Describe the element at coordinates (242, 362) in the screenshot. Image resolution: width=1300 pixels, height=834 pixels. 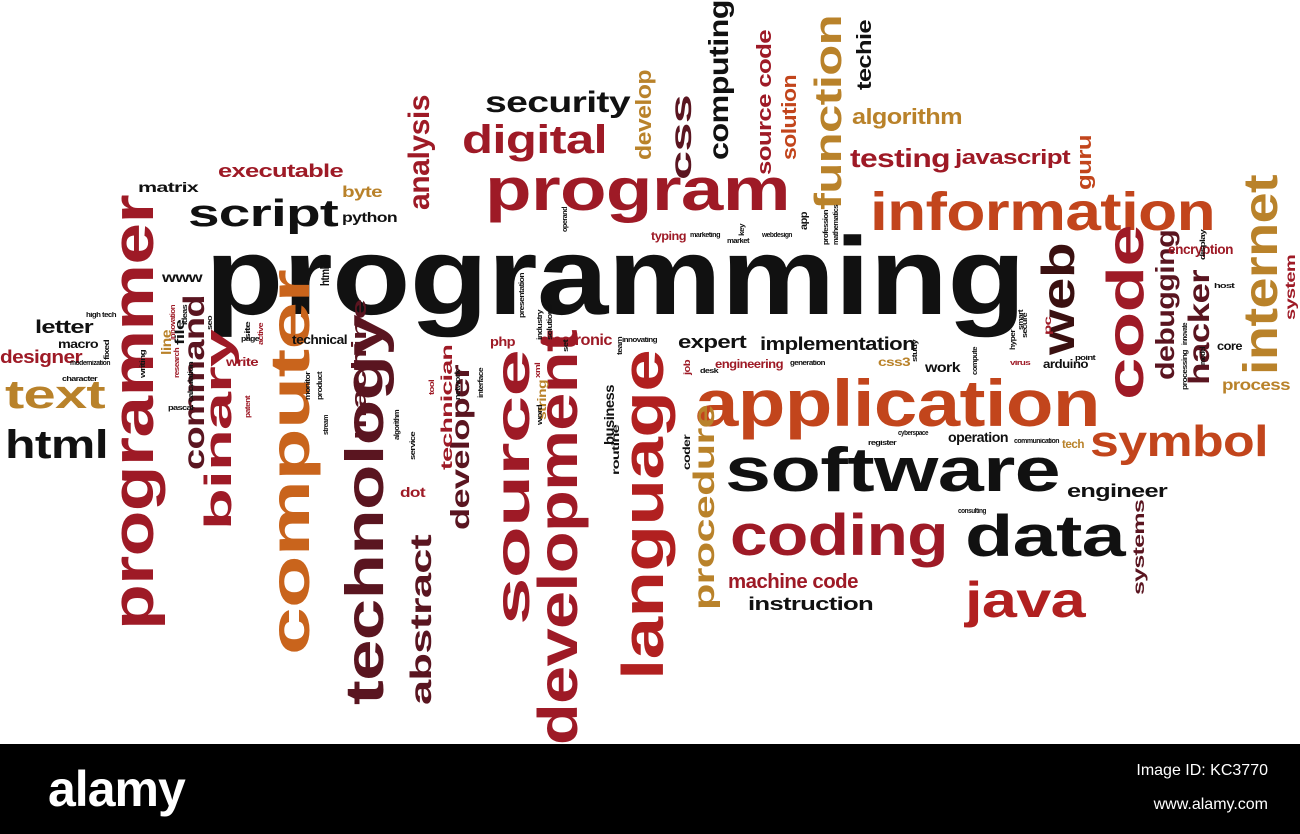
I see `word-write: write` at that location.